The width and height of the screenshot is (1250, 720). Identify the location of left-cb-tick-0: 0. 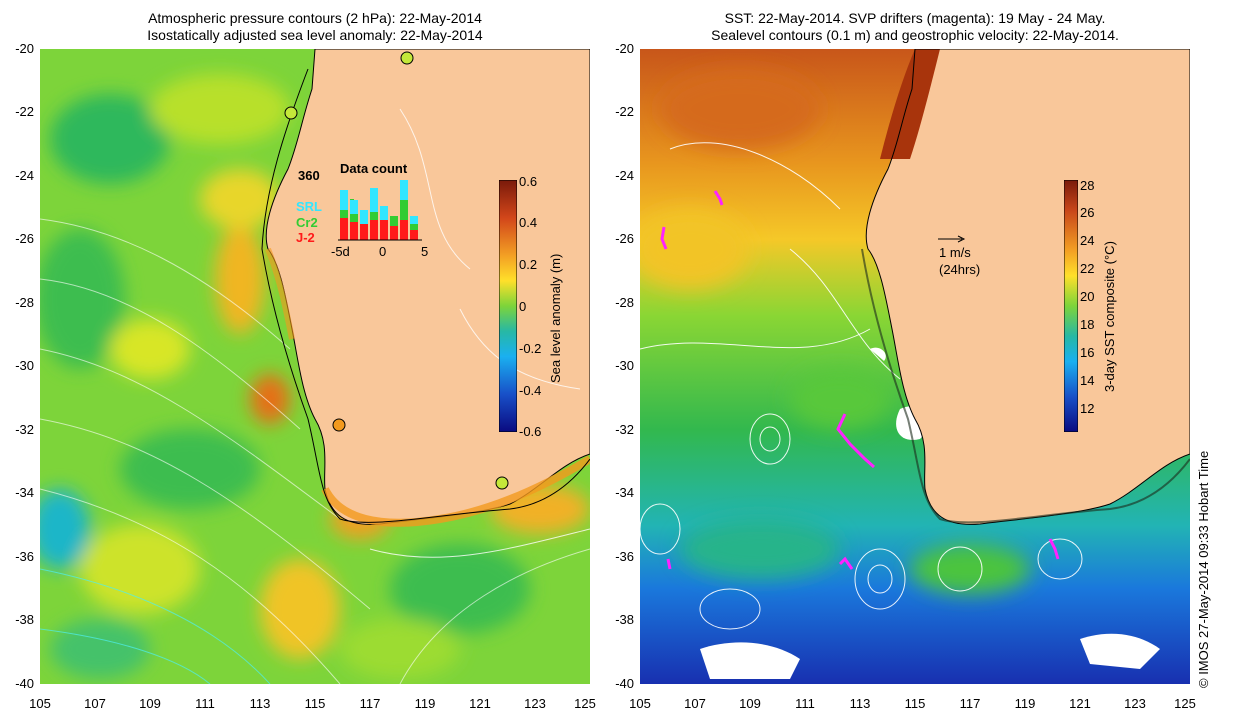
(523, 306).